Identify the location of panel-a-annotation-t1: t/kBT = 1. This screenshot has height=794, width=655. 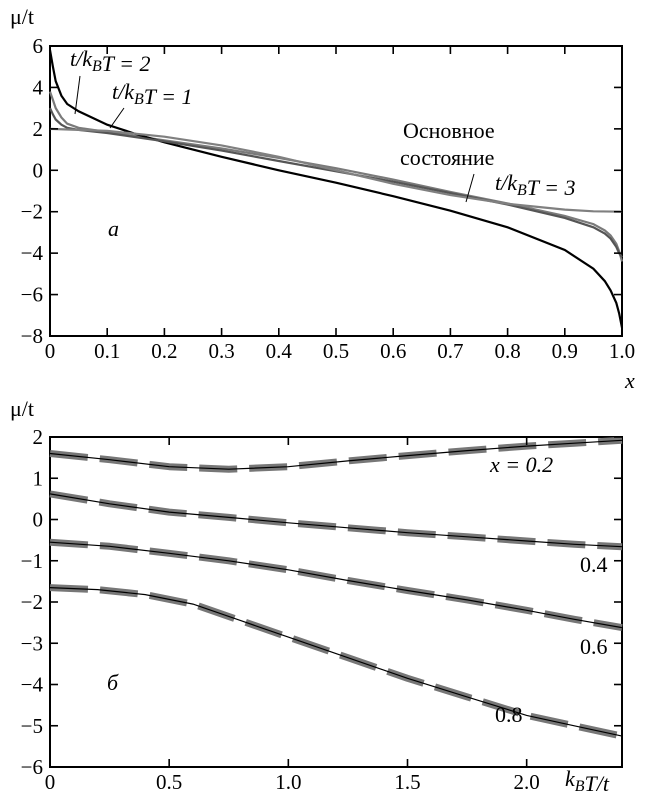
(152, 94).